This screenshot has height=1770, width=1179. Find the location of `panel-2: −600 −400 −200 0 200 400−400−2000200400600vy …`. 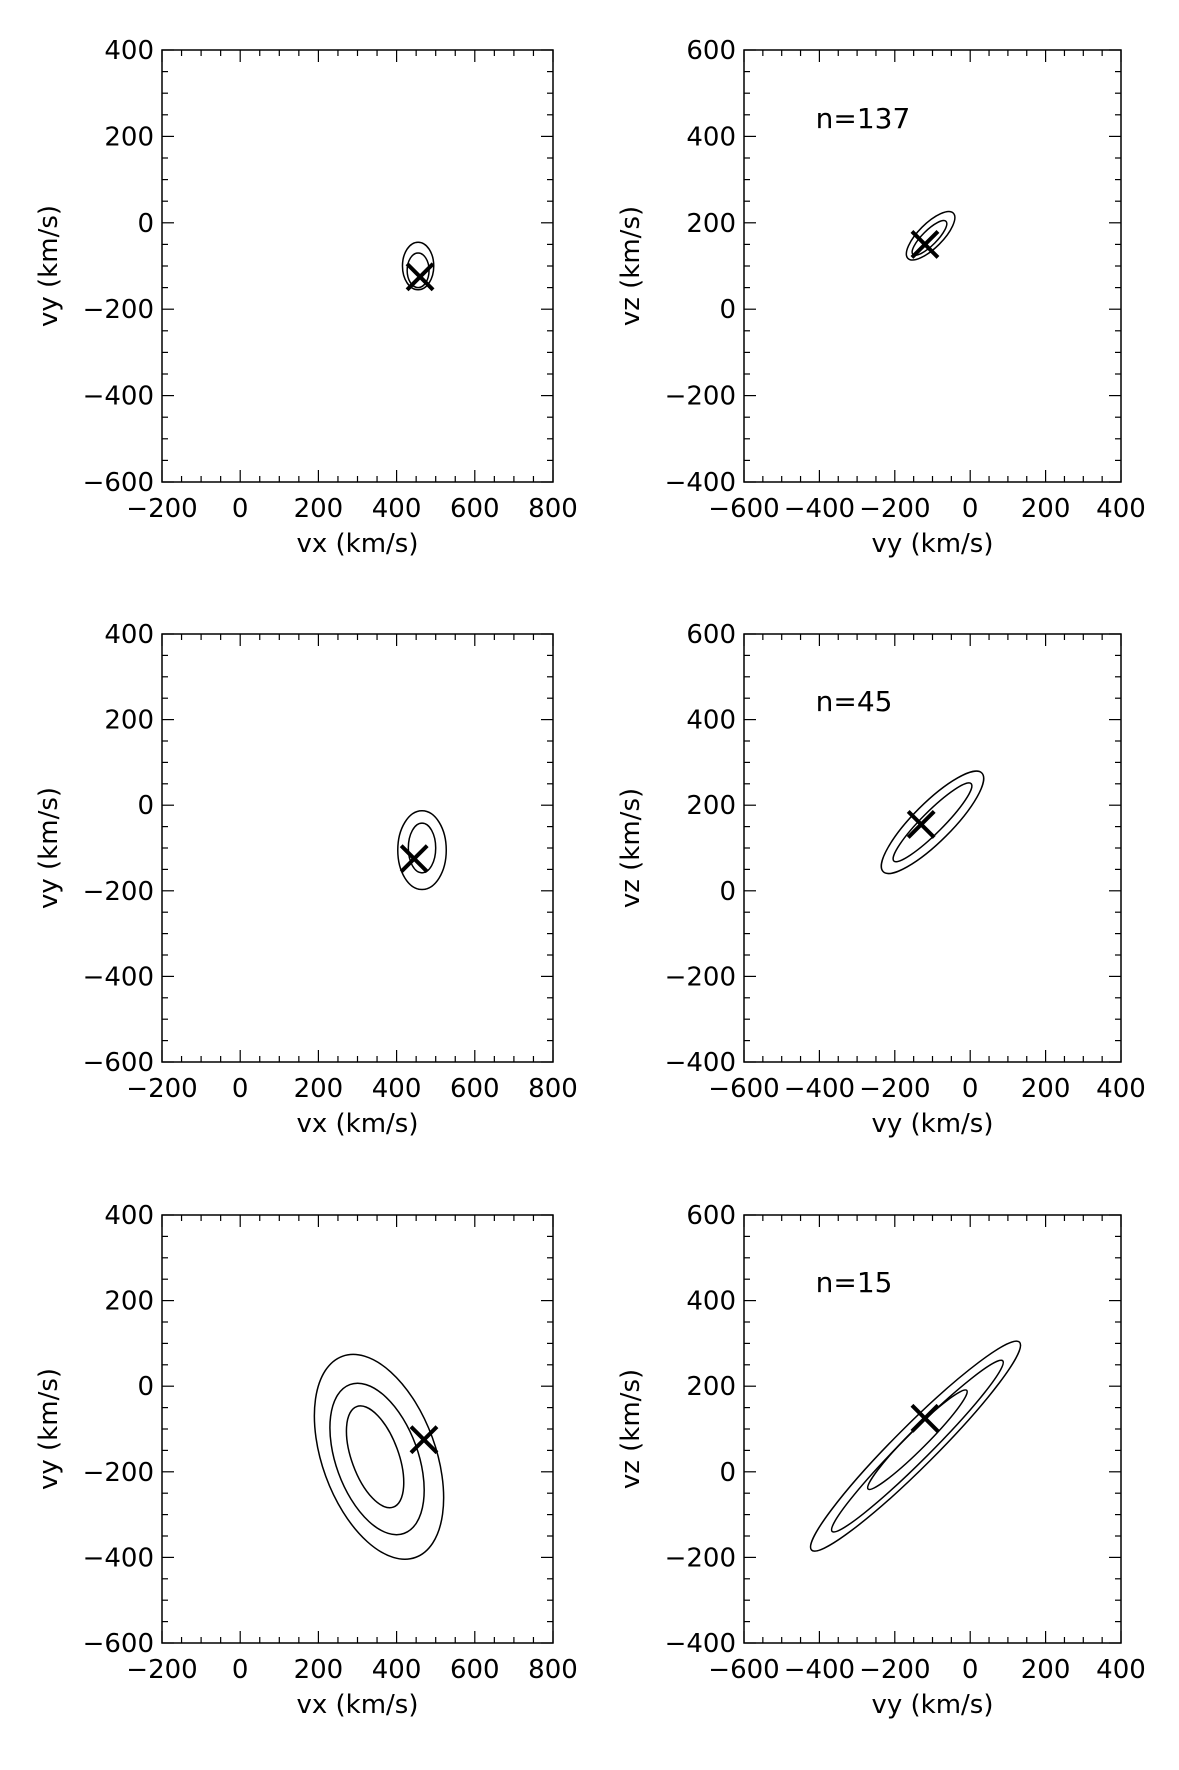

panel-2: −600 −400 −200 0 200 400−400−2000200400600vy … is located at coordinates (881, 297).